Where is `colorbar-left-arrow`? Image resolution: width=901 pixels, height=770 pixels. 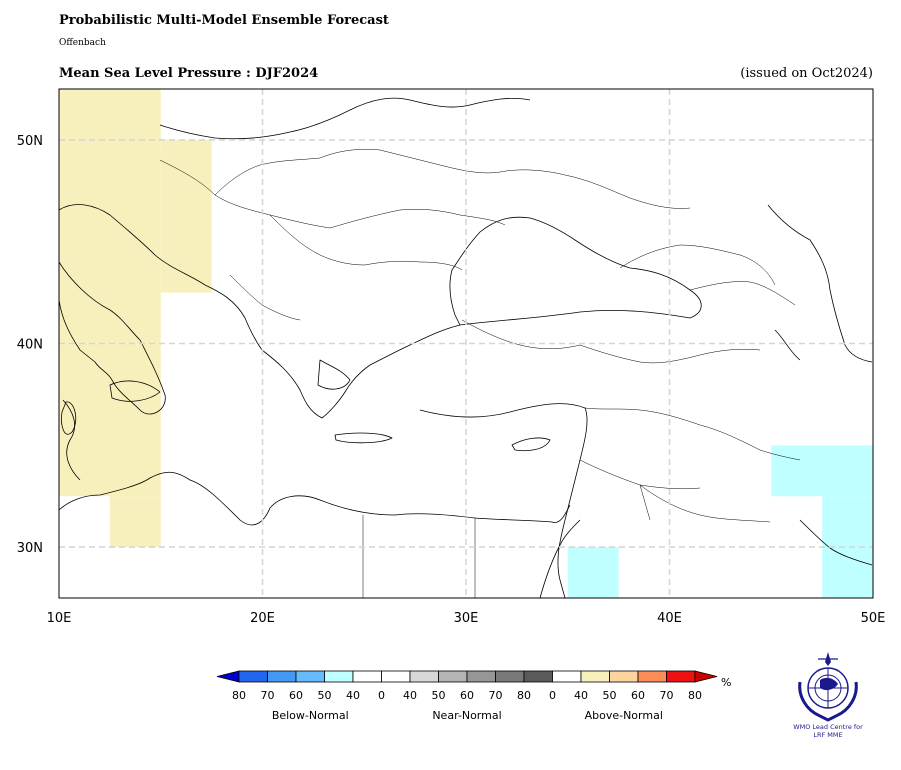 colorbar-left-arrow is located at coordinates (228, 676).